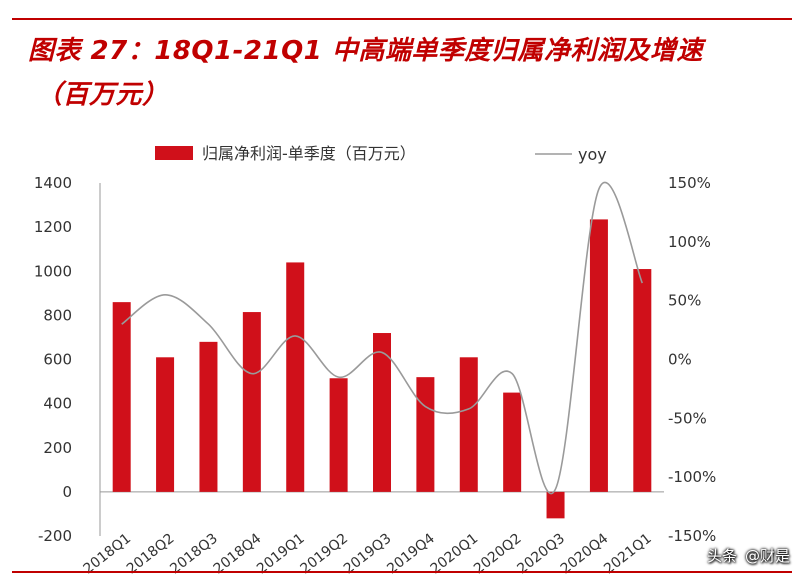 Image resolution: width=808 pixels, height=580 pixels. Describe the element at coordinates (689, 242) in the screenshot. I see `right-tick-label: 100%` at that location.